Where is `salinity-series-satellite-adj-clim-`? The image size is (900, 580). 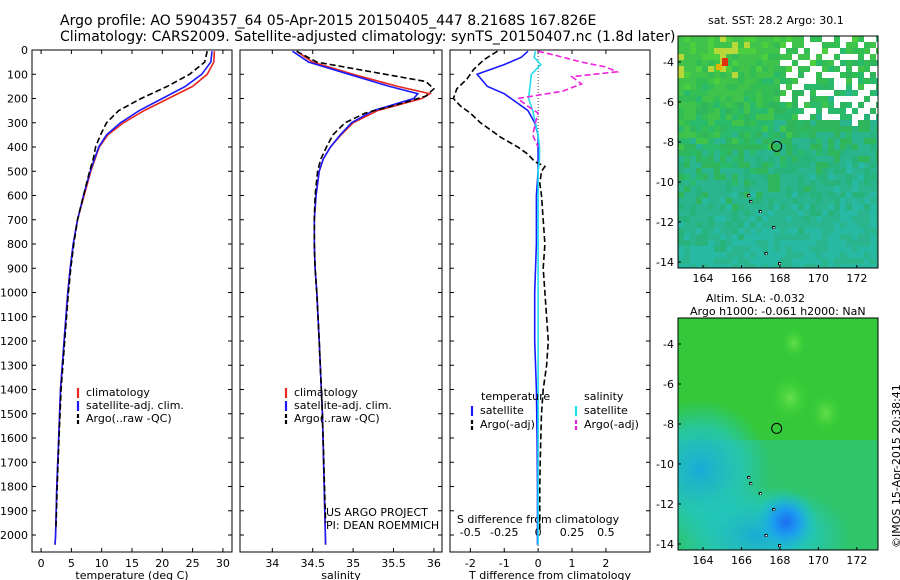
salinity-series-satellite-adj-clim- is located at coordinates (356, 297).